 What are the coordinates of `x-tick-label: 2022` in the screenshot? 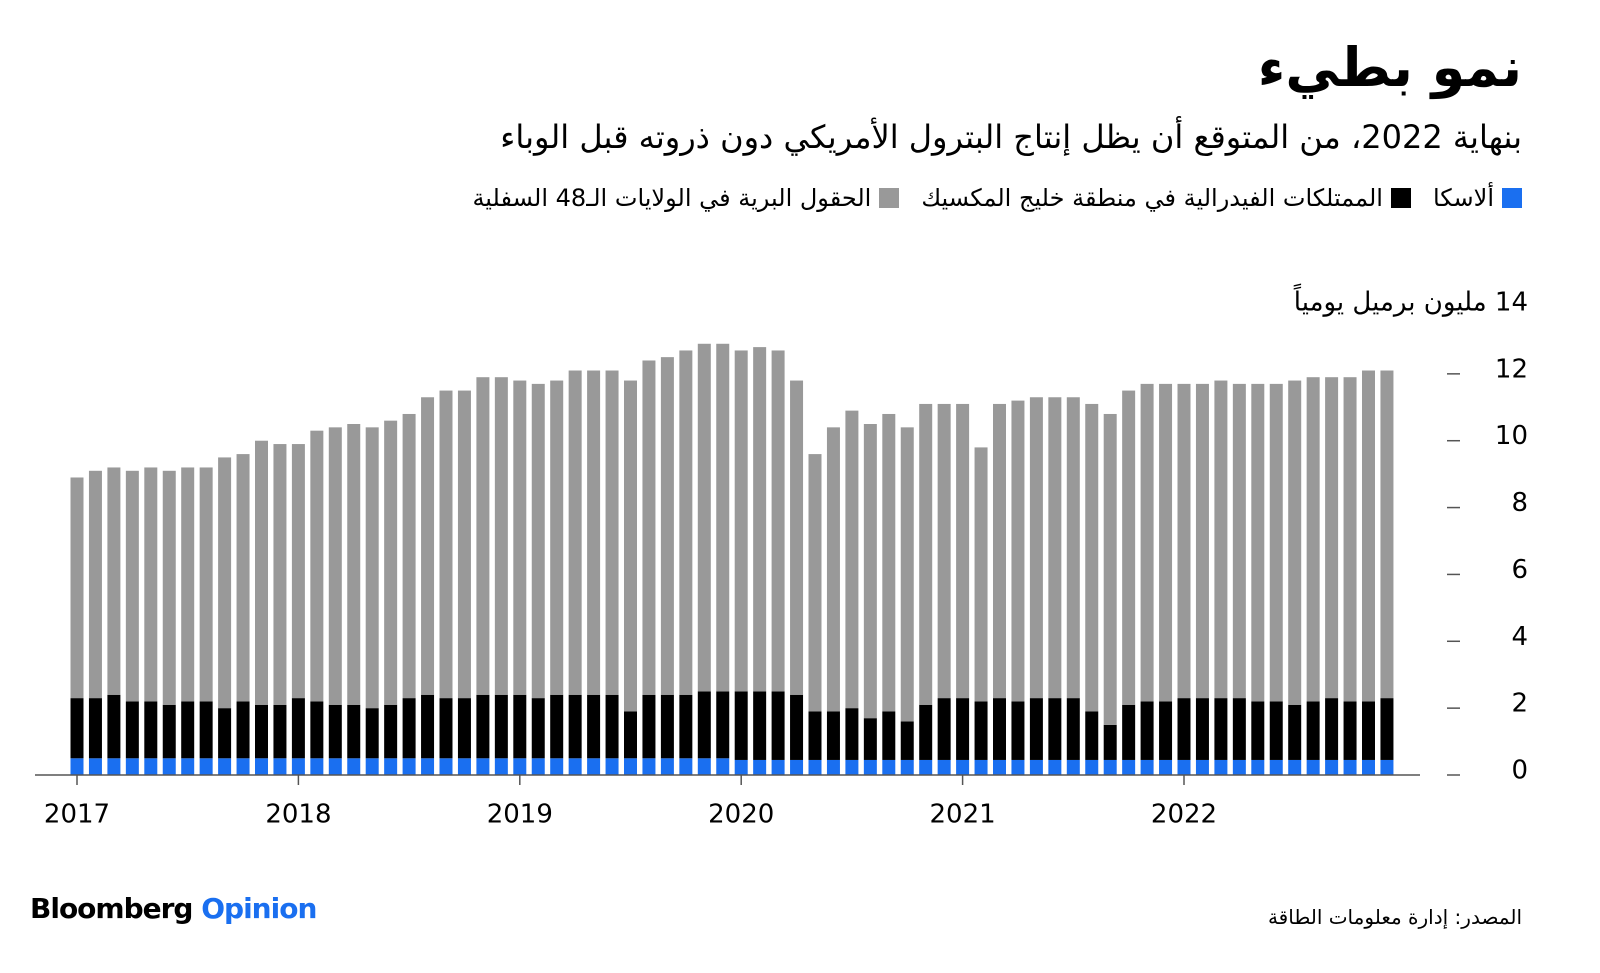 It's located at (1184, 815).